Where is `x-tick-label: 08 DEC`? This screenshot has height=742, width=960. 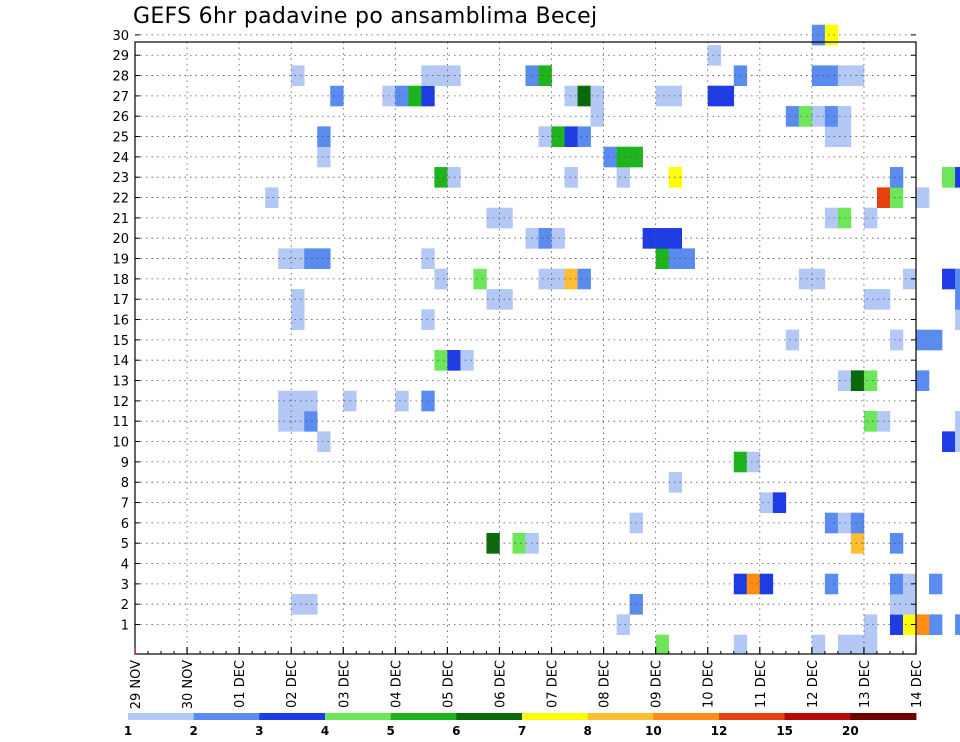 x-tick-label: 08 DEC is located at coordinates (605, 684).